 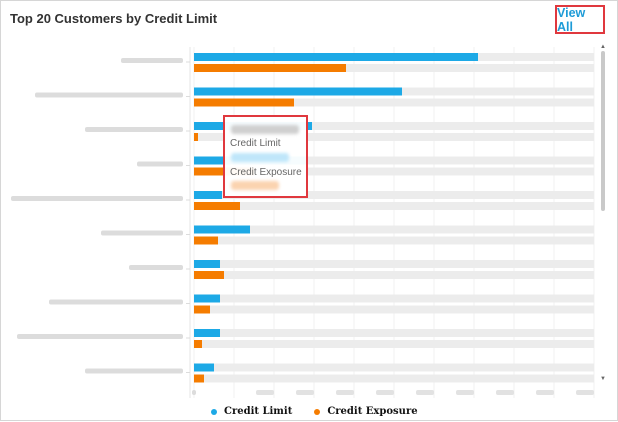 What do you see at coordinates (603, 131) in the screenshot?
I see `scroll-thumb` at bounding box center [603, 131].